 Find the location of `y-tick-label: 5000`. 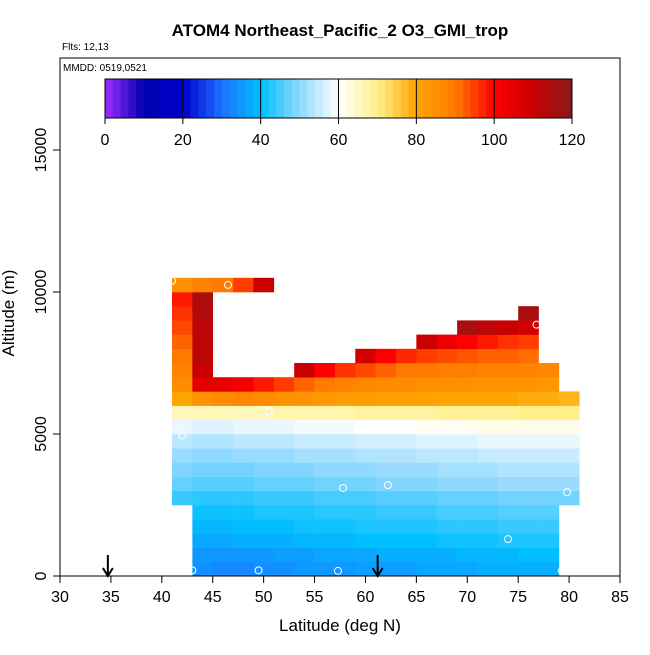

y-tick-label: 5000 is located at coordinates (41, 434).